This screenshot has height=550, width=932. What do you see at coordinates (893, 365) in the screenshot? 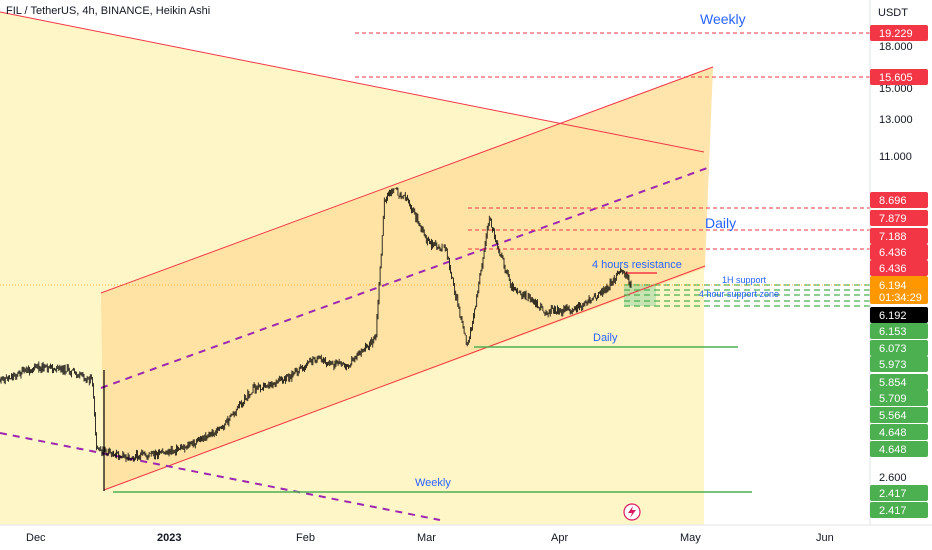
I see `price-tag-label: 5.973` at bounding box center [893, 365].